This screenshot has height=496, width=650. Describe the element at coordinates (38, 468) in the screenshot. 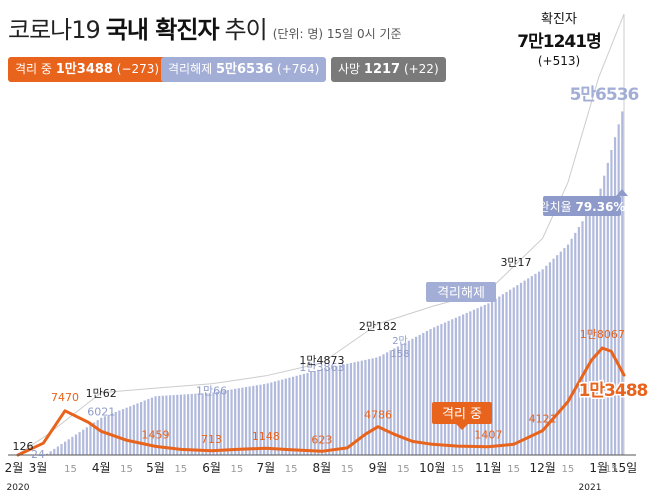

I see `x-tick-label: 3월` at that location.